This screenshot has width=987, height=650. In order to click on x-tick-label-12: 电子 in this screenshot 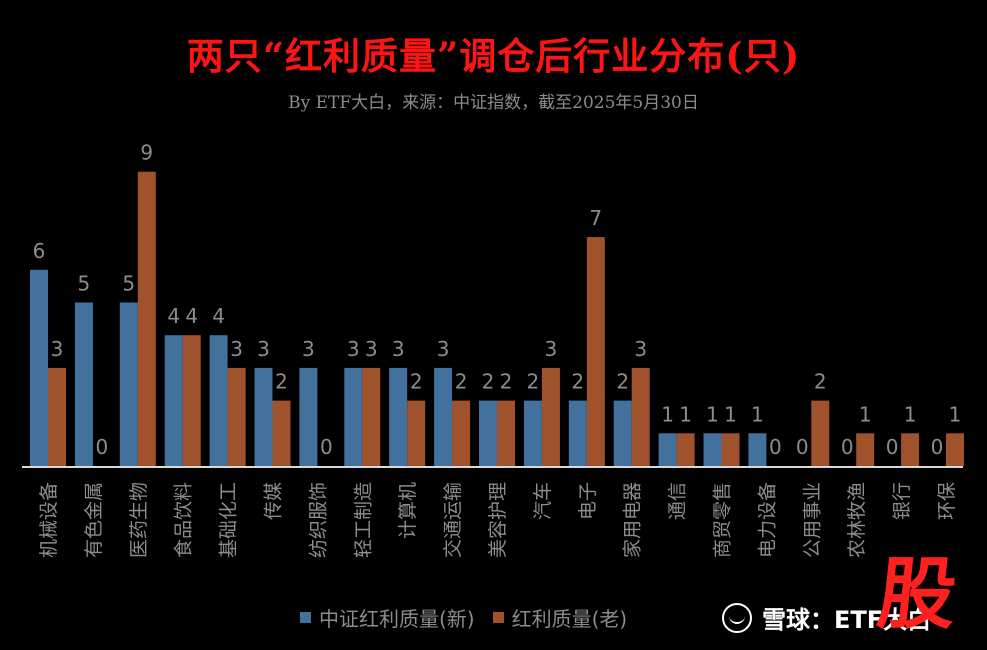, I will do `click(588, 501)`.